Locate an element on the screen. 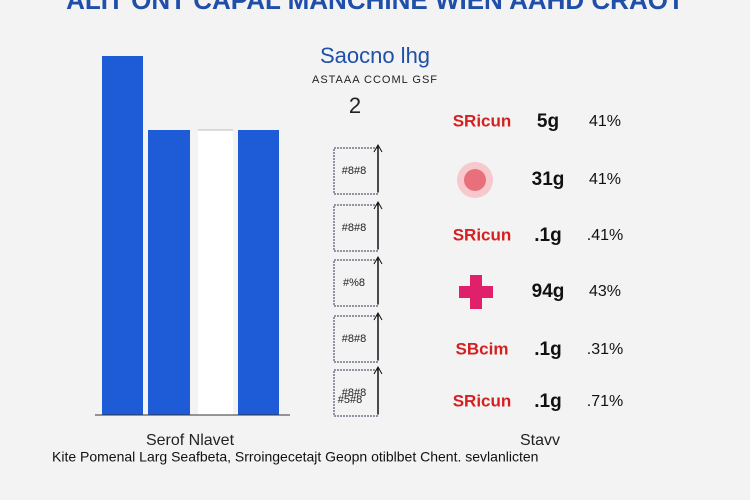  row-percent: 43% is located at coordinates (605, 291).